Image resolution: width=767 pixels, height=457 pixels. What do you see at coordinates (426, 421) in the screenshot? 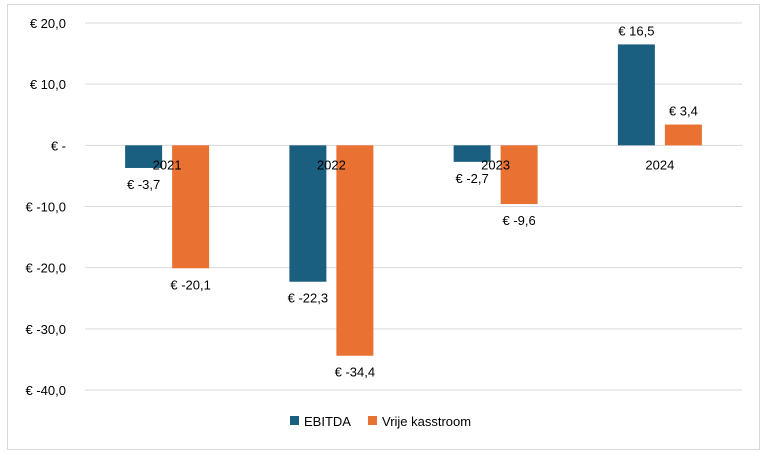
I see `legend-label-vrije-kasstroom: Vrije kasstroom` at bounding box center [426, 421].